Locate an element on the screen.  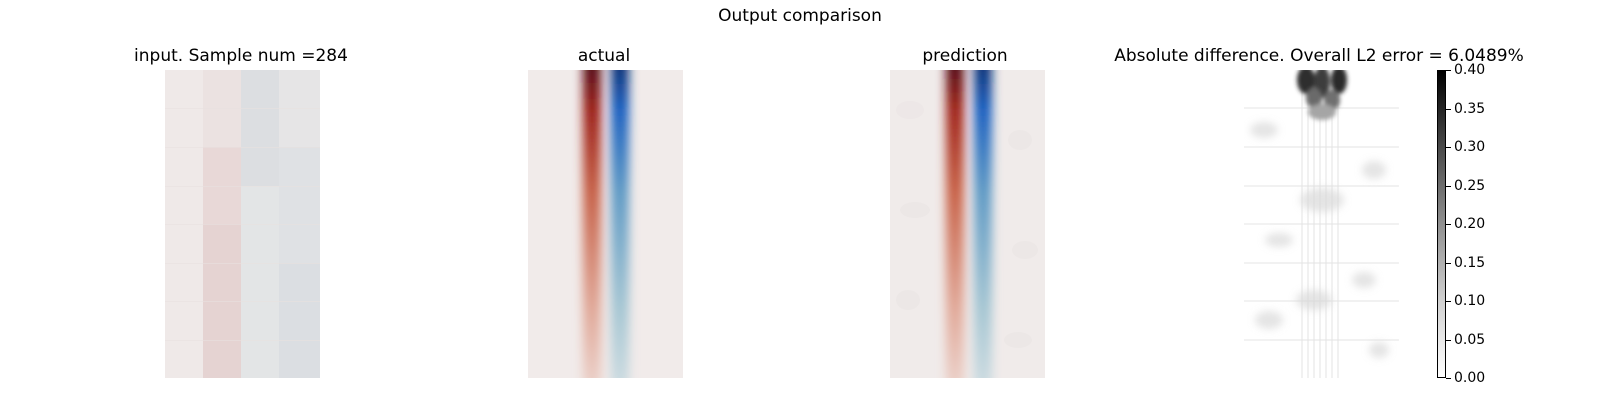
input-heatmap is located at coordinates (242, 224).